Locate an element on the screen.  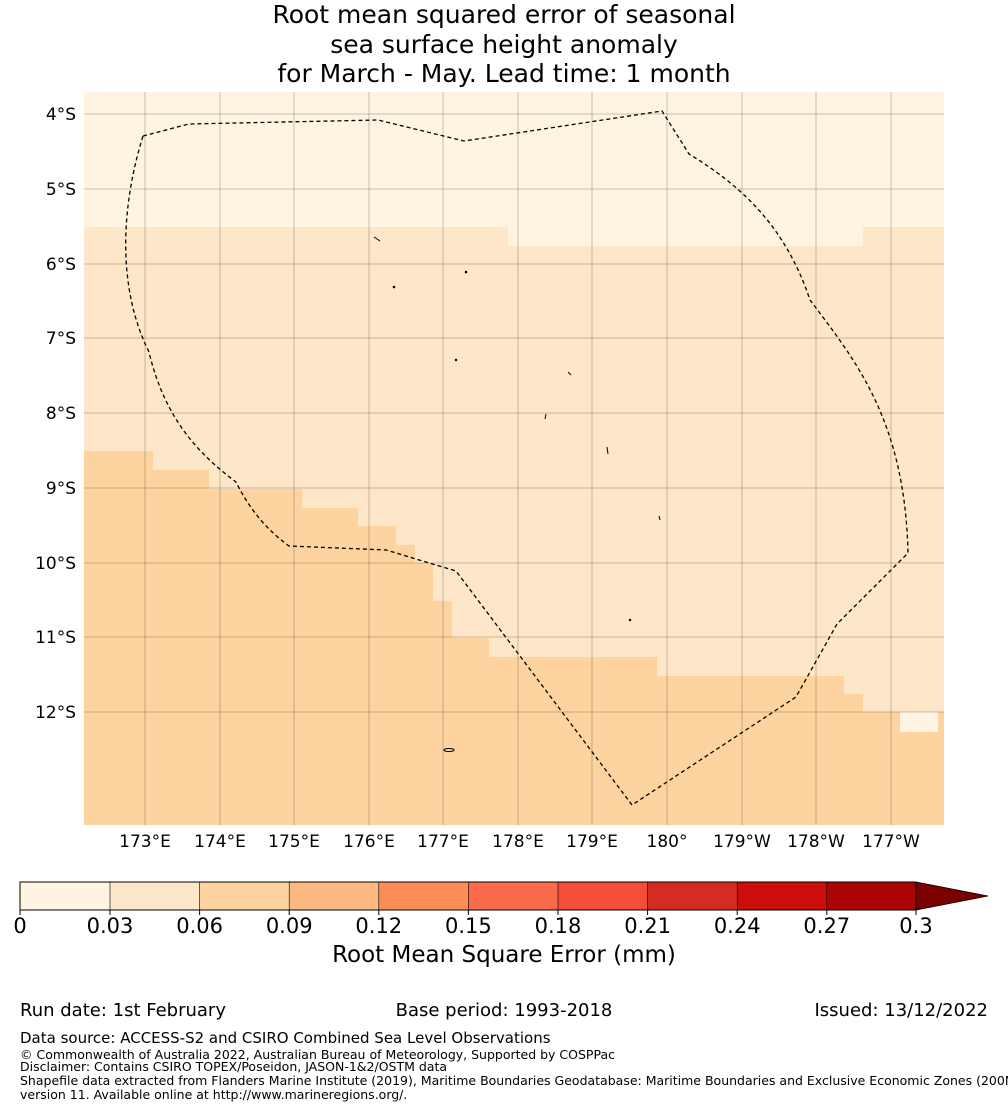
colorbar-tick-label: 0.12 is located at coordinates (378, 926).